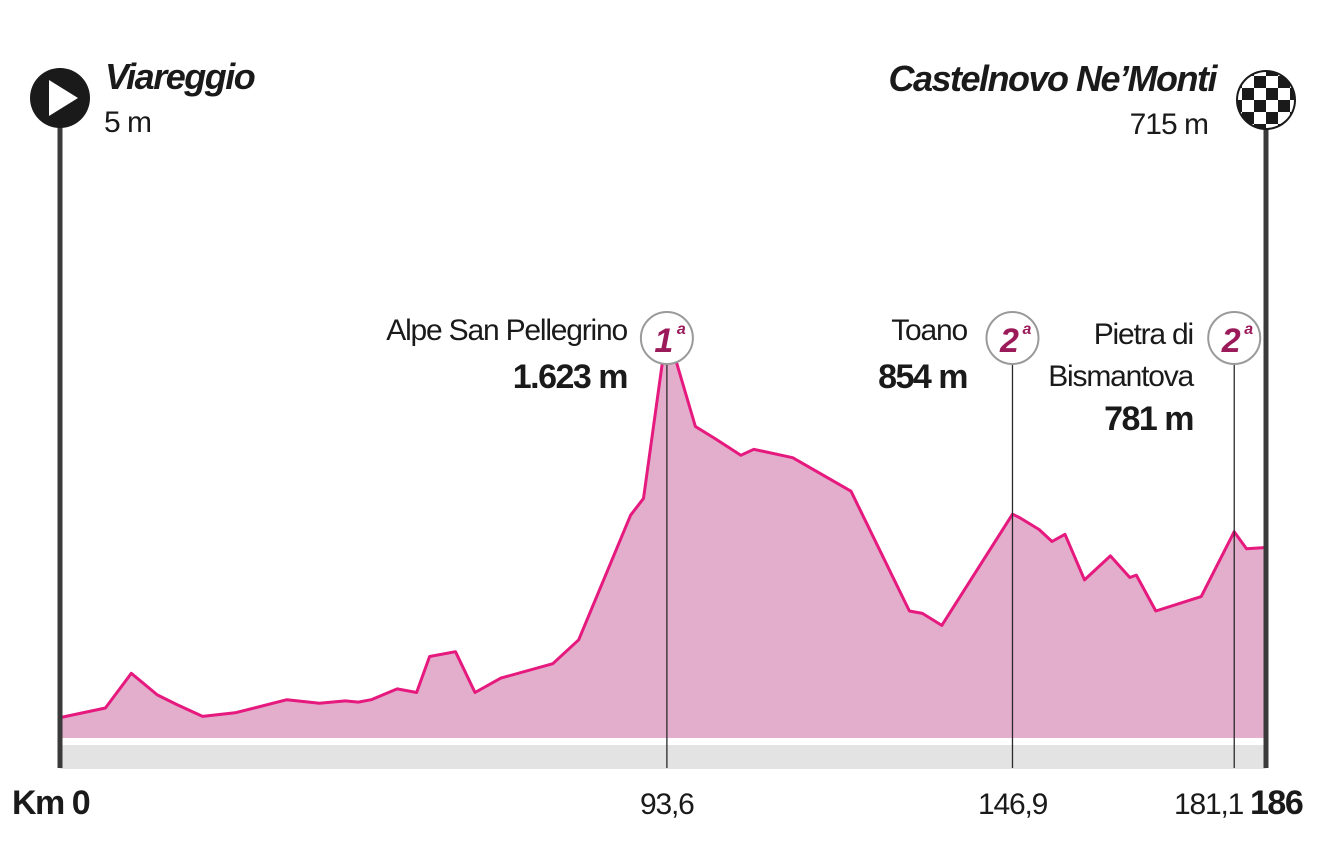 This screenshot has height=848, width=1321. I want to click on tick-label: 93,6, so click(667, 804).